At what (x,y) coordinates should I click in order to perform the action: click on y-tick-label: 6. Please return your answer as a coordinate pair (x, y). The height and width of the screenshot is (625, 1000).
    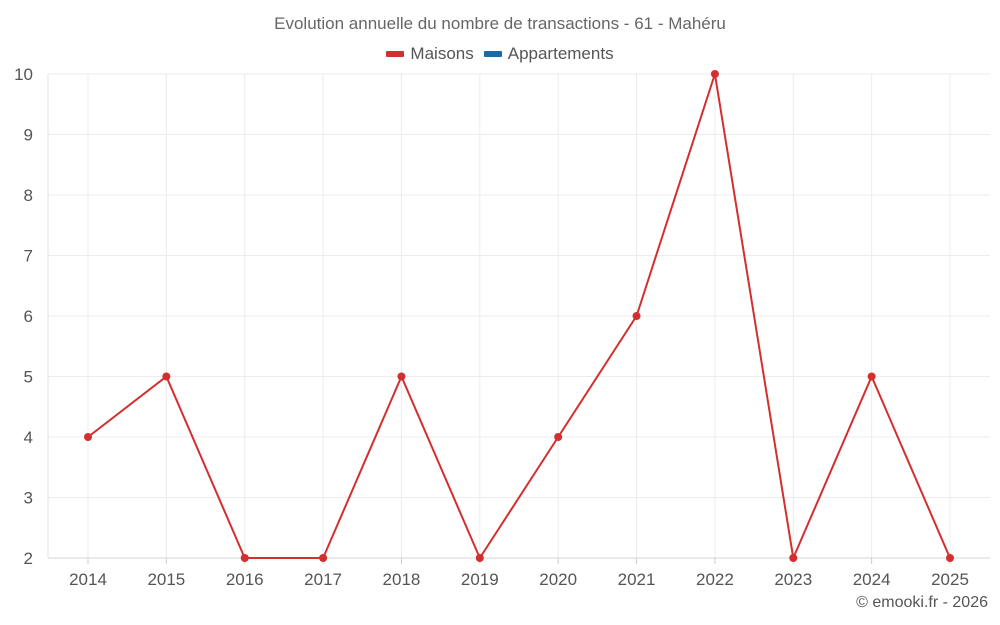
    Looking at the image, I should click on (28, 316).